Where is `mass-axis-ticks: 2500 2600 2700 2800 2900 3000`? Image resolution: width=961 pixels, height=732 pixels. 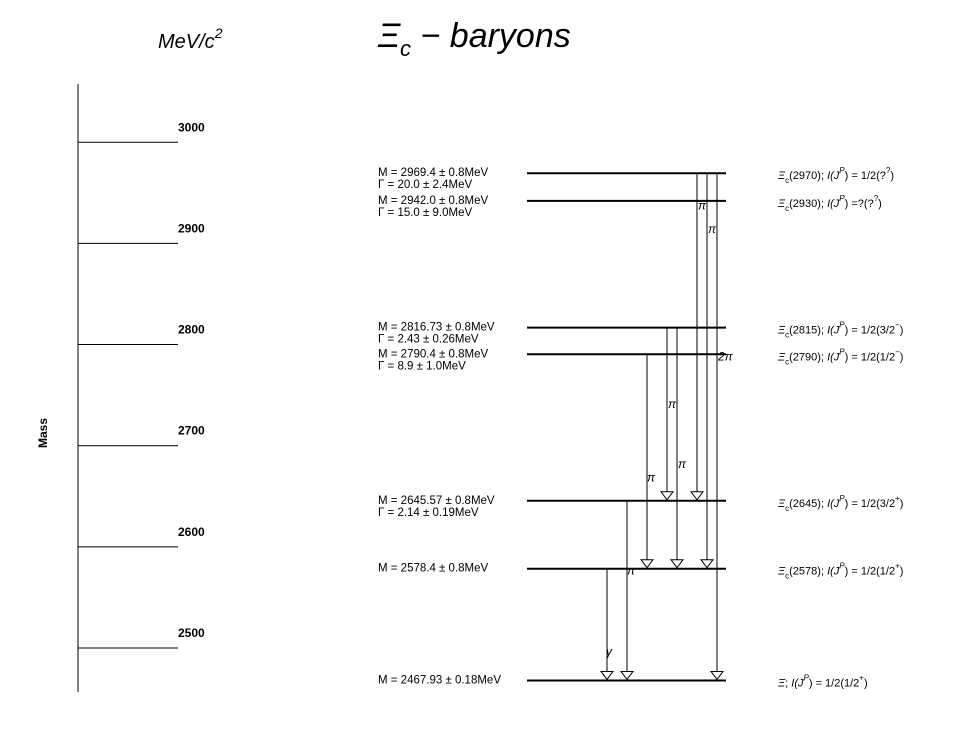 mass-axis-ticks: 2500 2600 2700 2800 2900 3000 is located at coordinates (141, 384).